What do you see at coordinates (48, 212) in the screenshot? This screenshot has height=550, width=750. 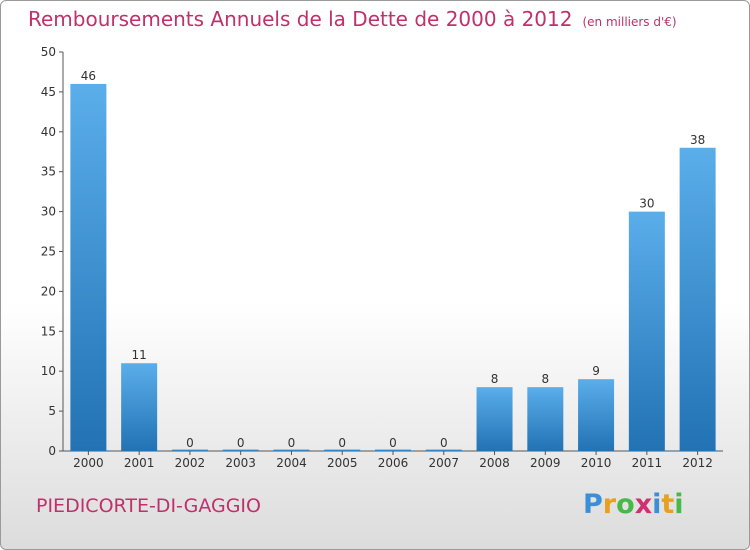 I see `y-tick-label: 30` at bounding box center [48, 212].